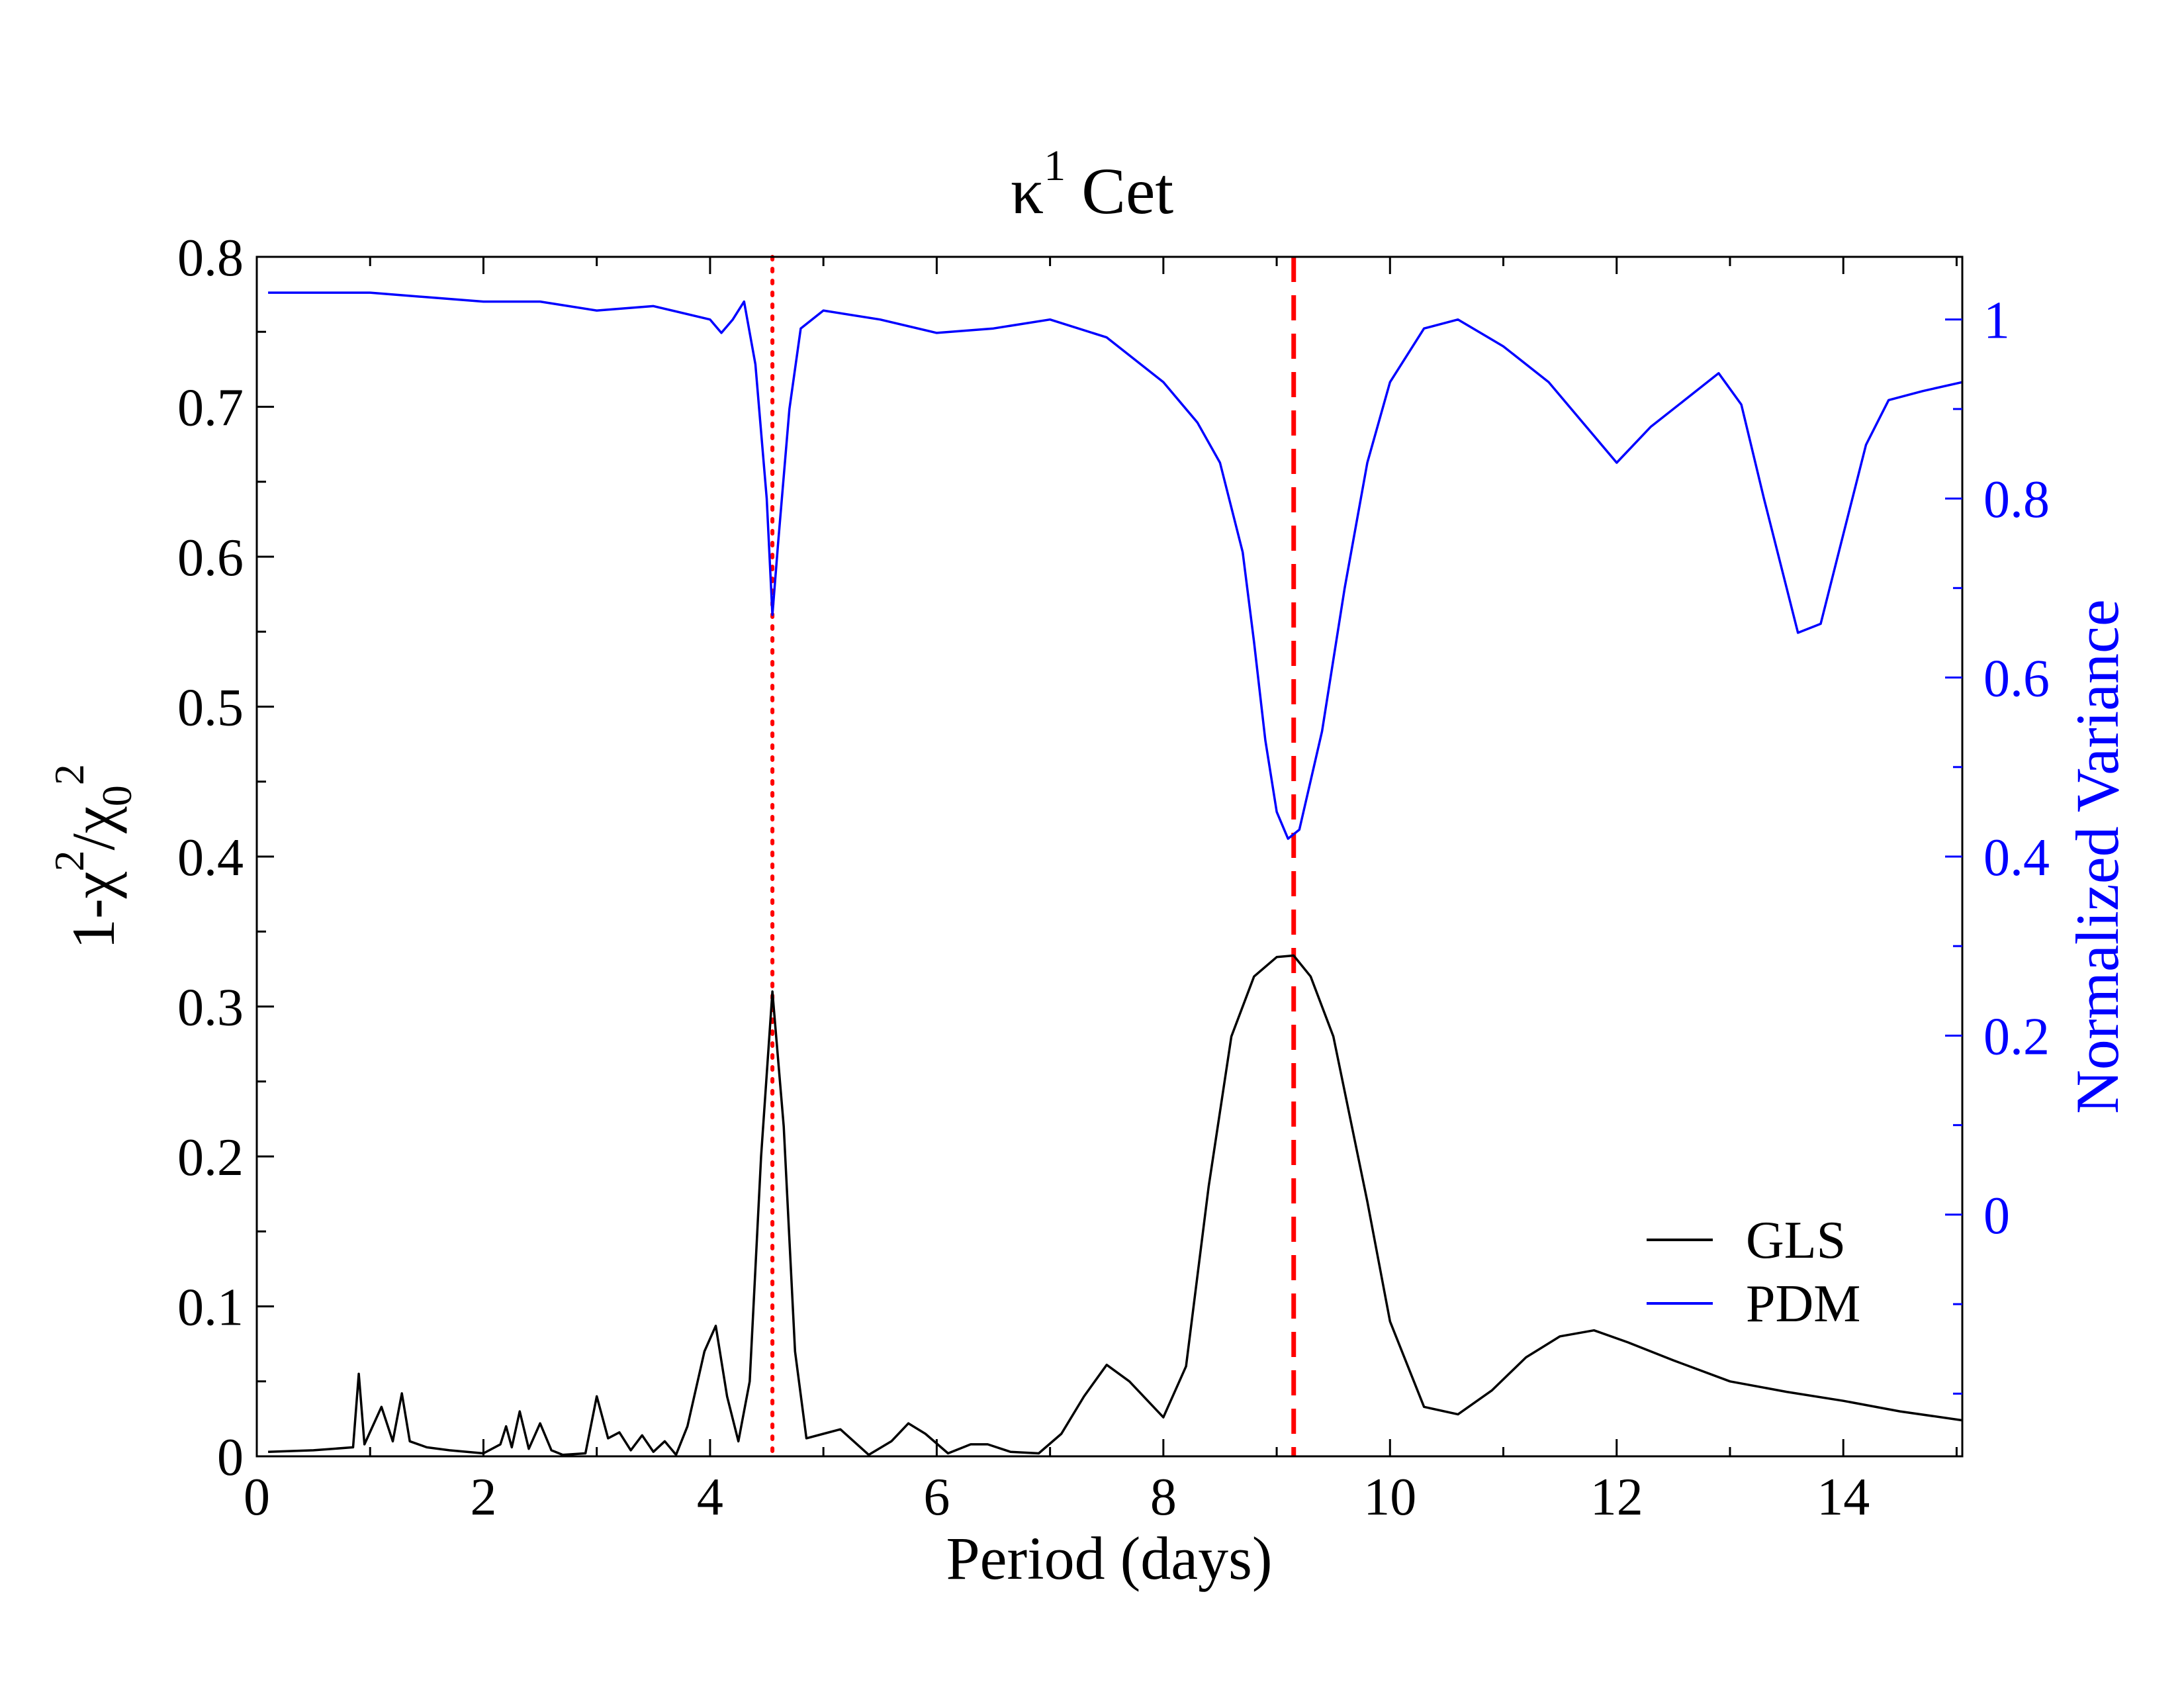  I want to click on title-kappa: κ, so click(1027, 191).